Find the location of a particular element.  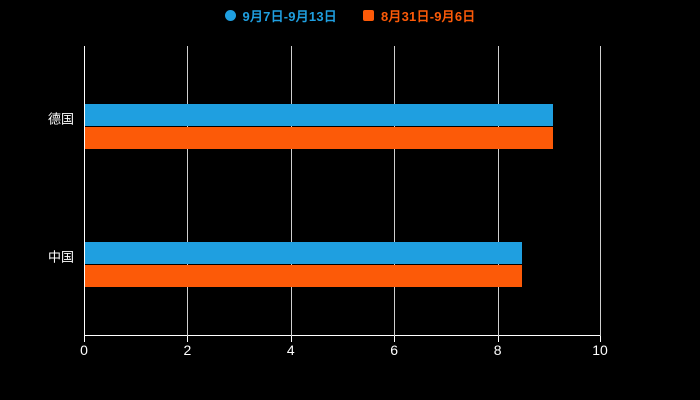

legend-marker-square-icon is located at coordinates (368, 15).